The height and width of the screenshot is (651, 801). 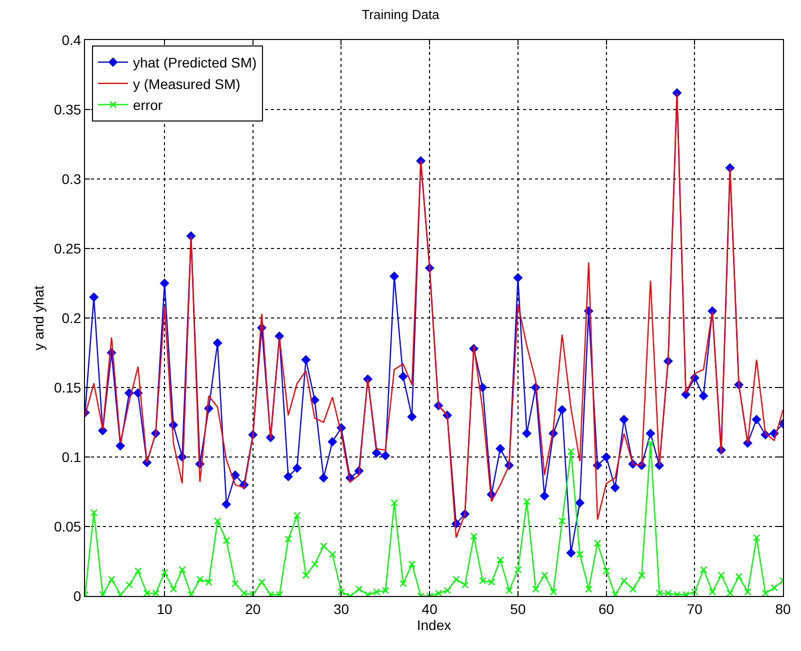 What do you see at coordinates (72, 178) in the screenshot?
I see `y-tick-label: 0.3` at bounding box center [72, 178].